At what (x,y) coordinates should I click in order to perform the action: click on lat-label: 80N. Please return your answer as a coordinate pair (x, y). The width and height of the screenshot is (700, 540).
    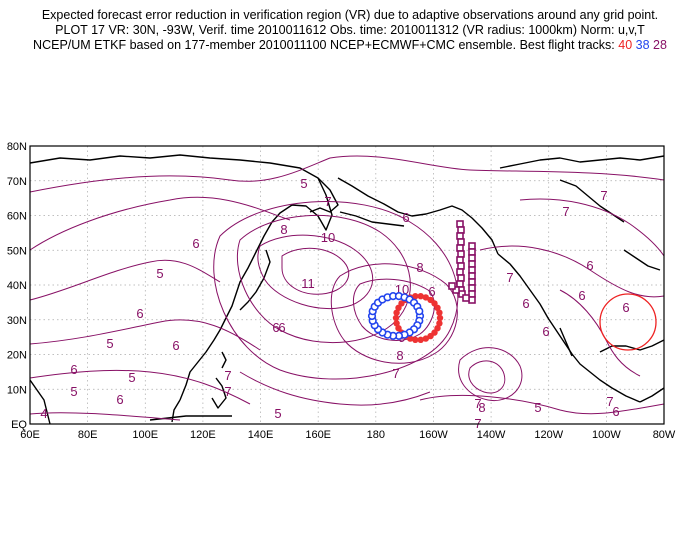
    Looking at the image, I should click on (17, 147).